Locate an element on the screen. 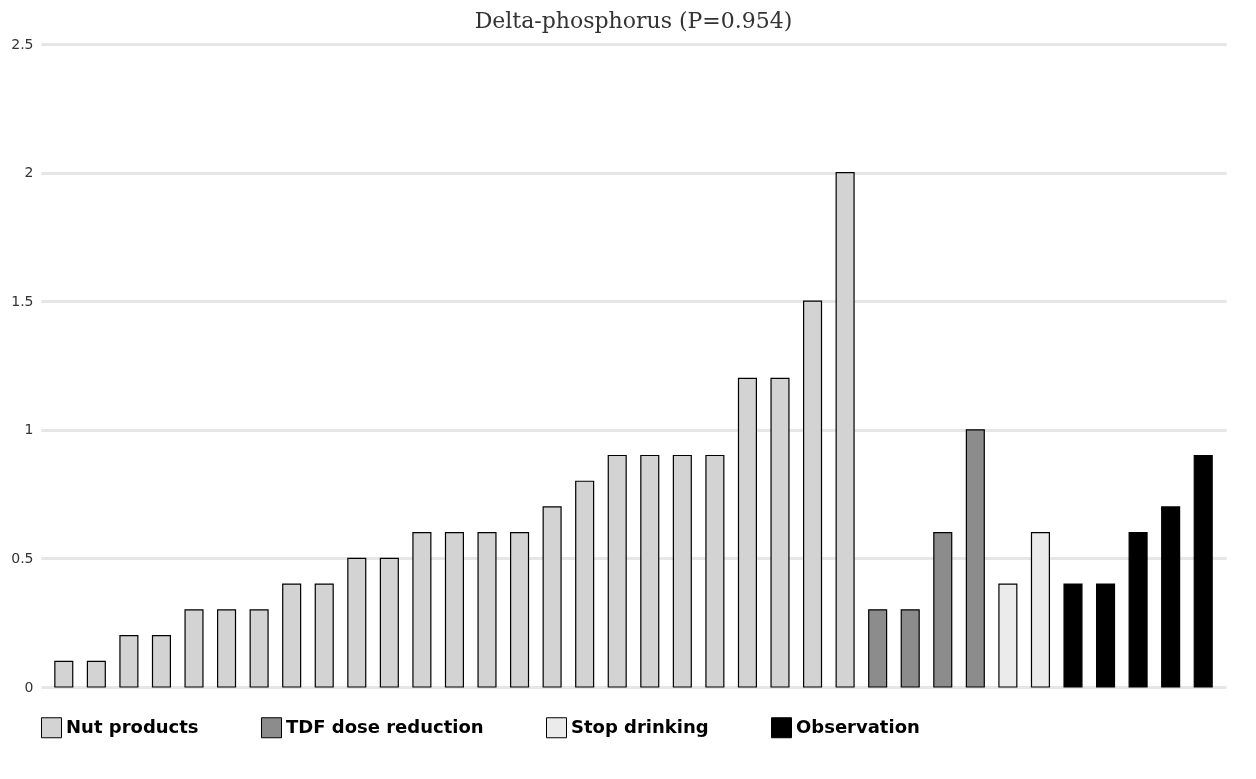 This screenshot has width=1256, height=779. legend-label: Stop drinking is located at coordinates (640, 726).